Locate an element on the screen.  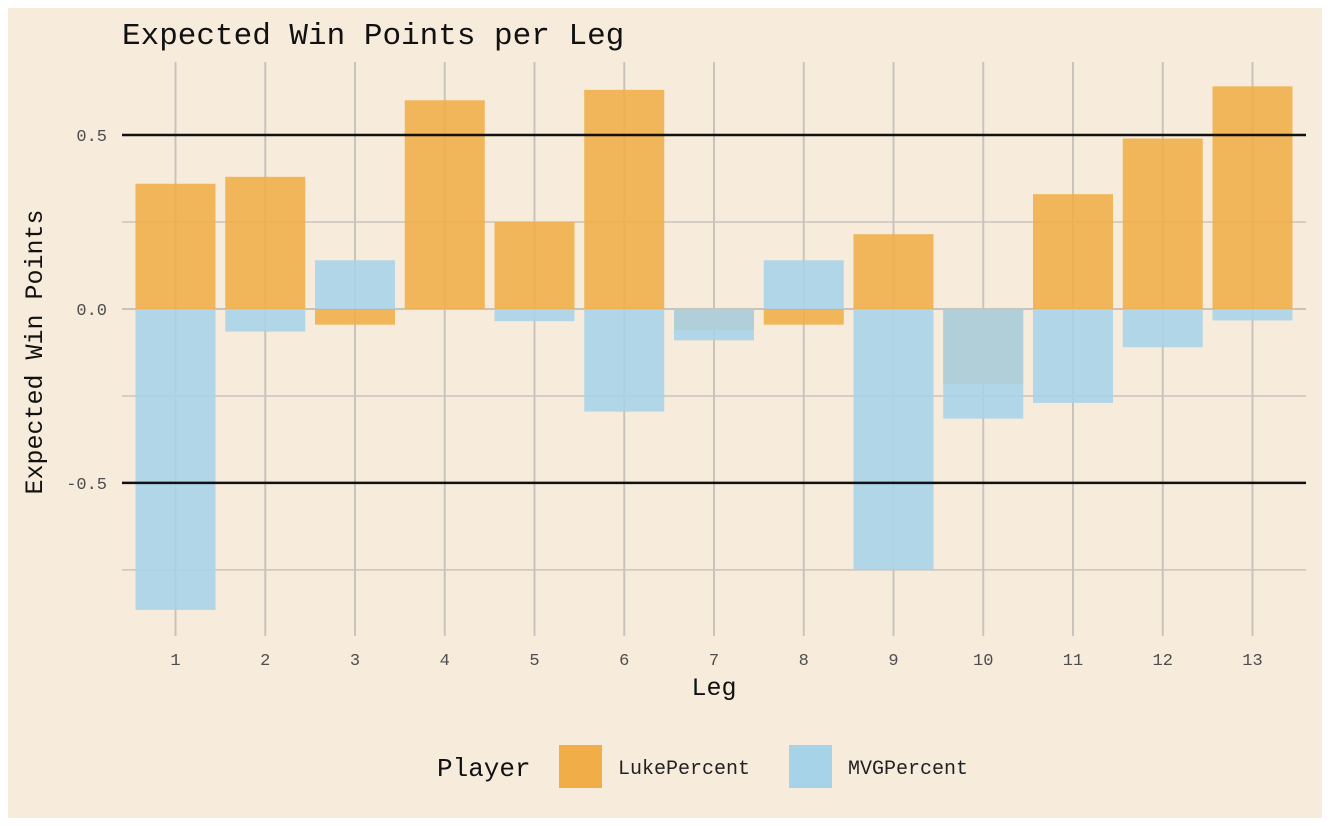
x-tick-label: 2 is located at coordinates (265, 661).